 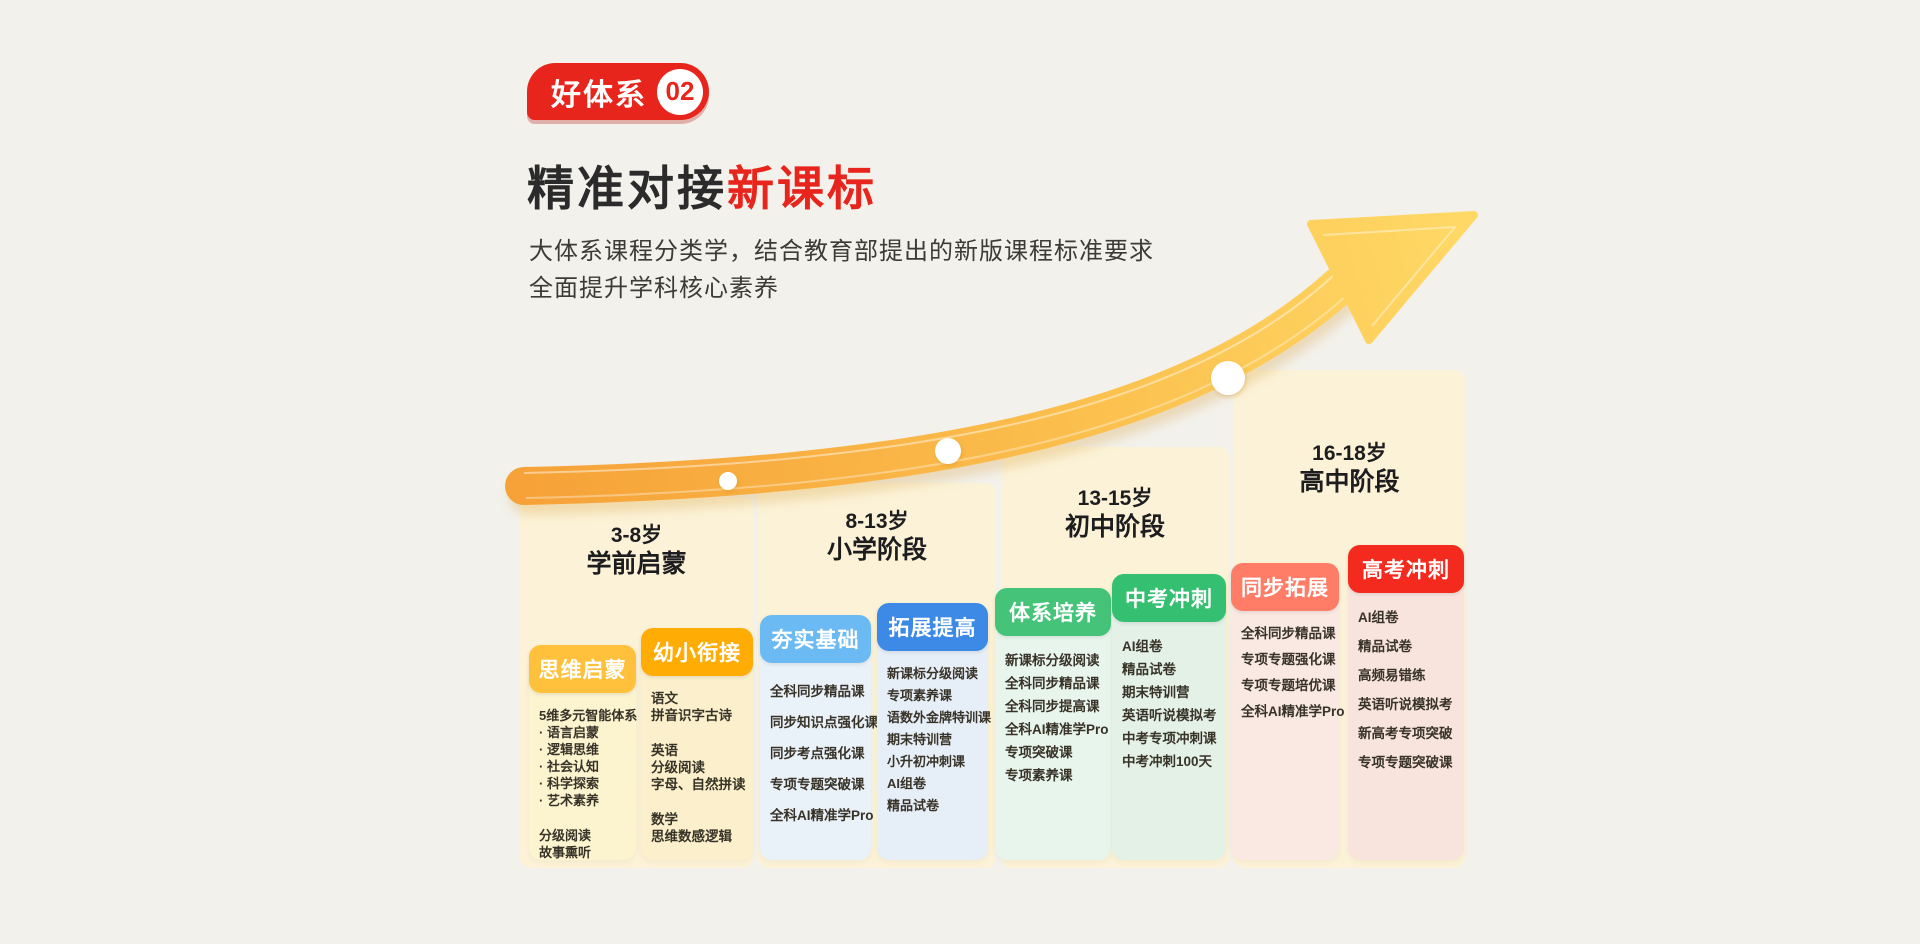 I want to click on course-item: · 语言启蒙, so click(x=569, y=732).